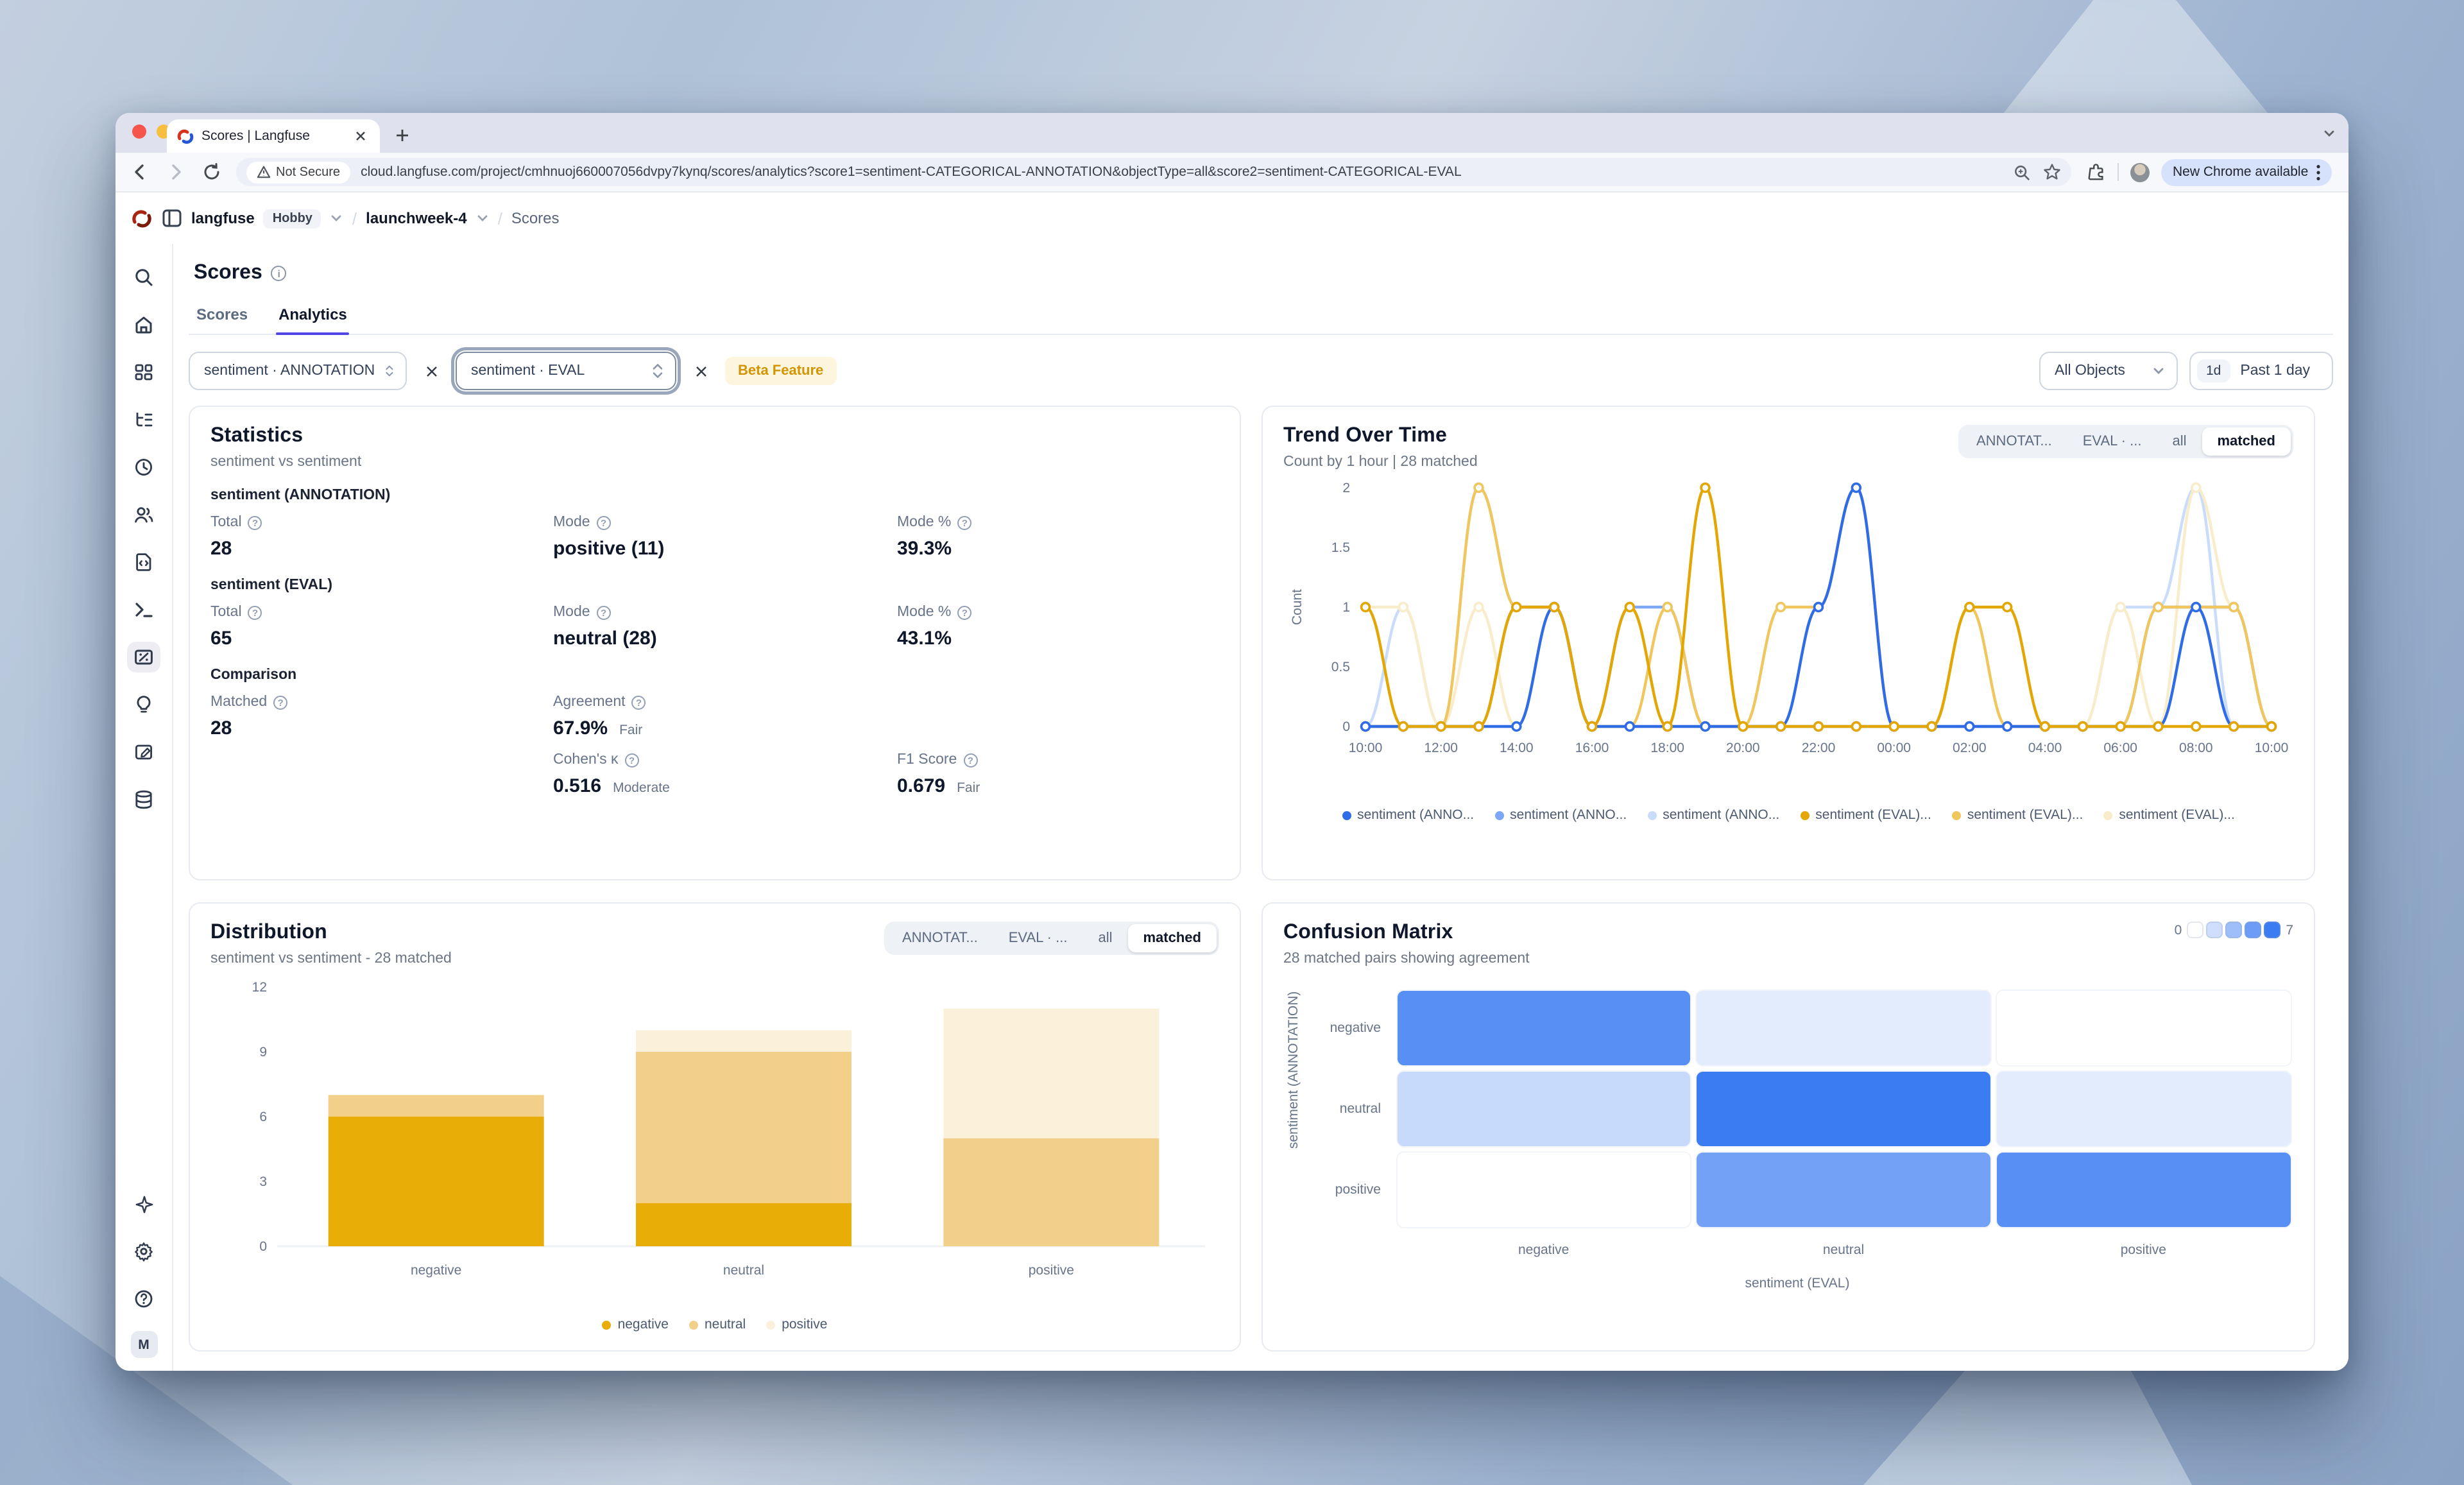  What do you see at coordinates (144, 514) in the screenshot?
I see `users-icon` at bounding box center [144, 514].